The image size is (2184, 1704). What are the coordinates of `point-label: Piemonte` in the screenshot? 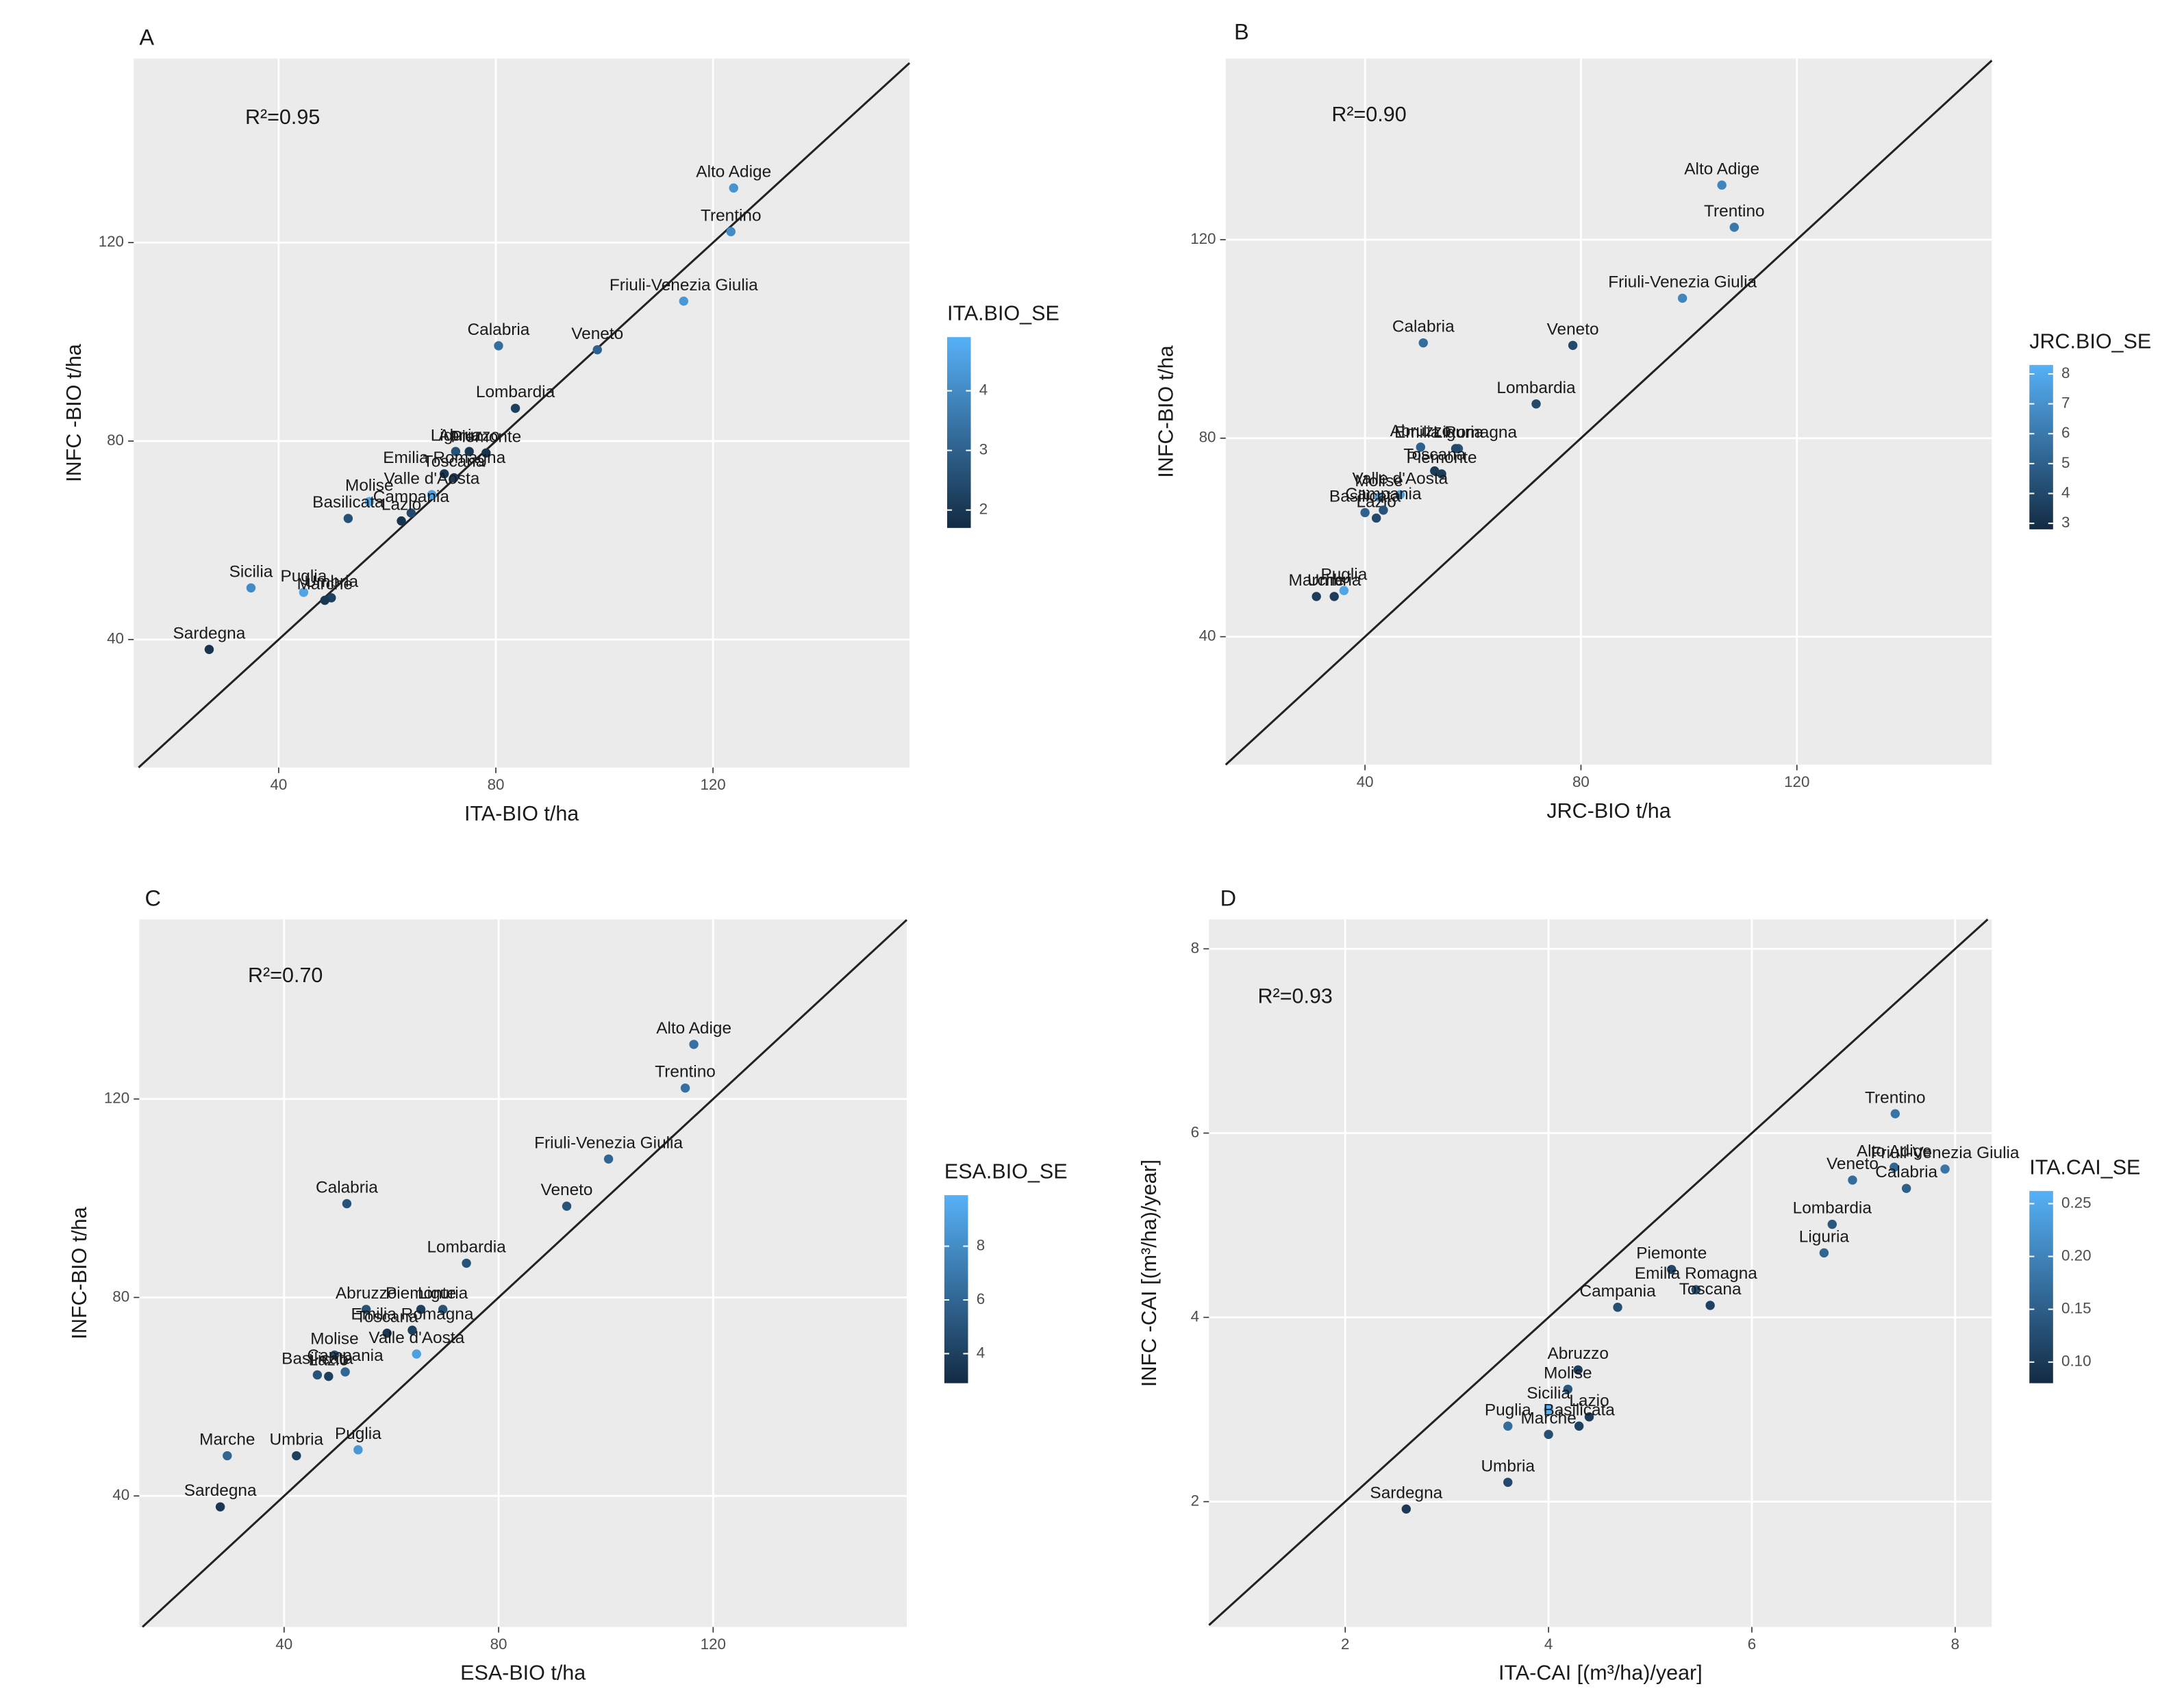 It's located at (1671, 1253).